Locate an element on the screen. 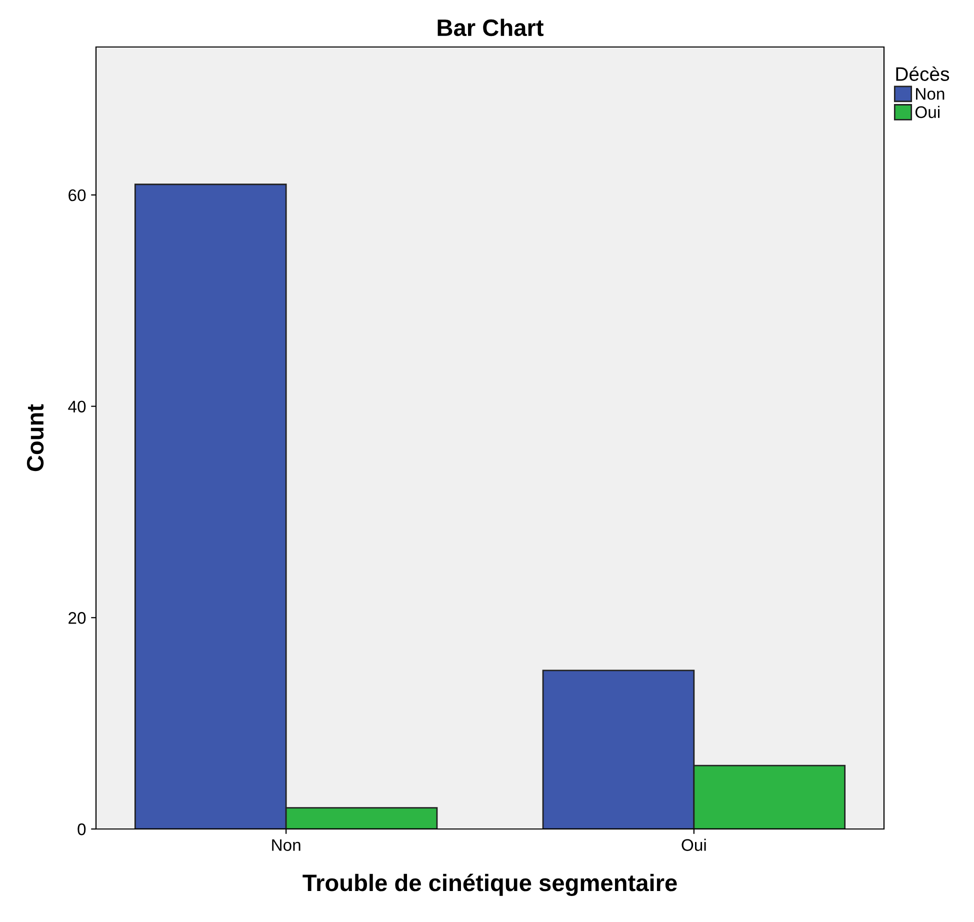 The height and width of the screenshot is (922, 974). y-tick-label: 40 is located at coordinates (77, 406).